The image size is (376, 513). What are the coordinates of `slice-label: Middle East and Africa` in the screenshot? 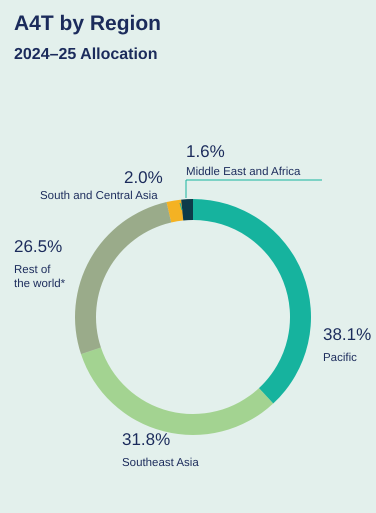 It's located at (244, 172).